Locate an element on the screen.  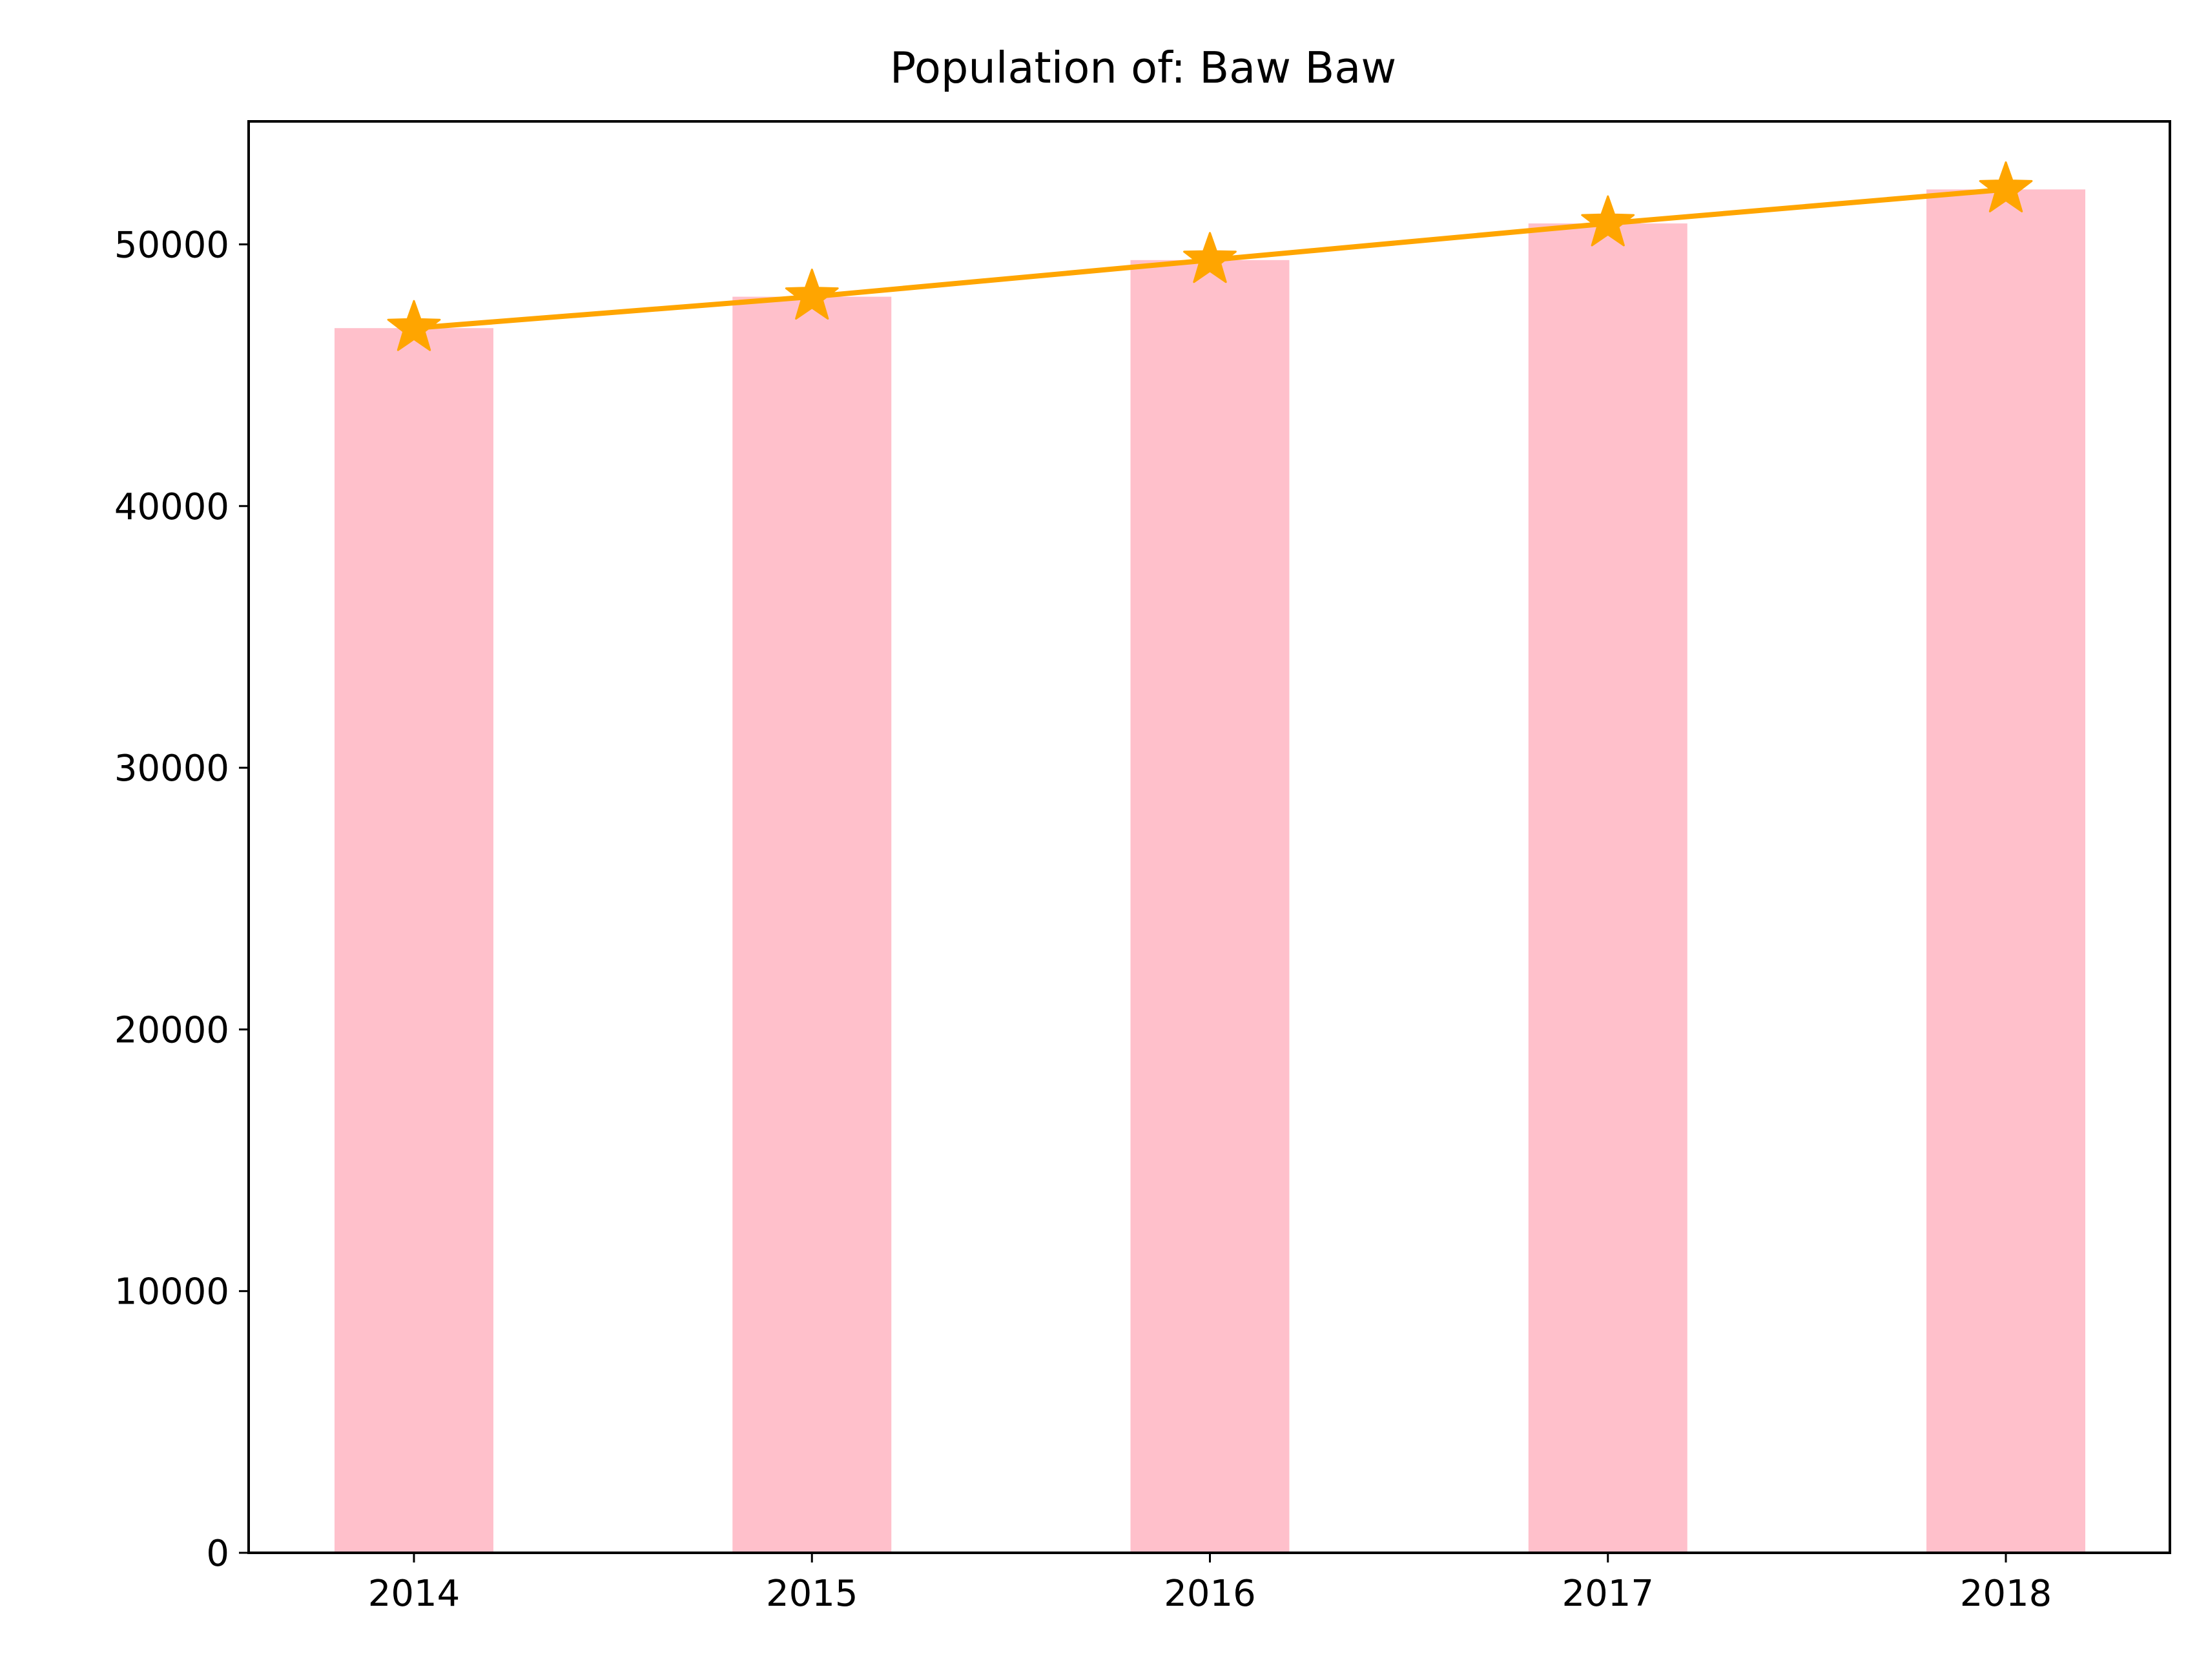
x-tick-label-2018: 2018 is located at coordinates (2006, 1594).